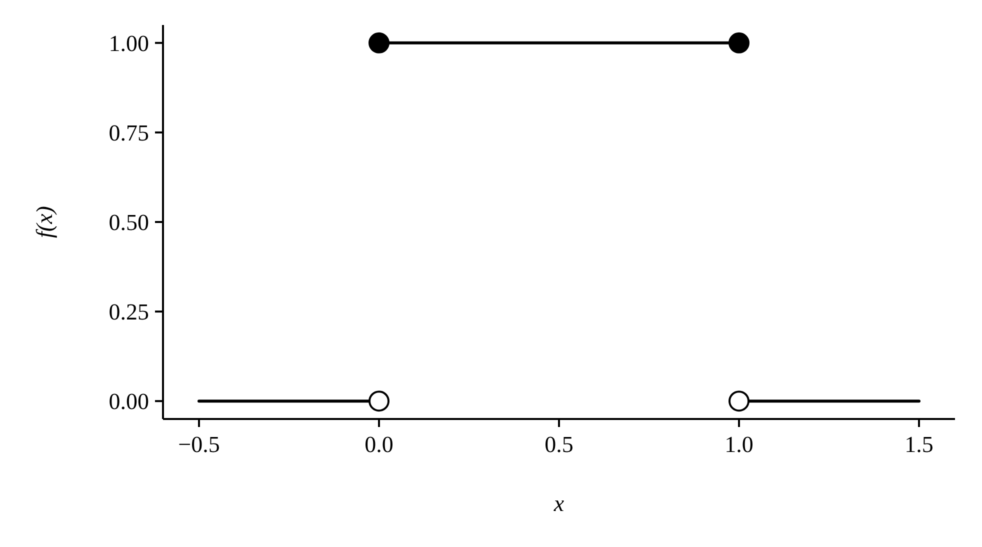 This screenshot has width=982, height=547. Describe the element at coordinates (128, 133) in the screenshot. I see `y-tick-label: 0.75` at that location.